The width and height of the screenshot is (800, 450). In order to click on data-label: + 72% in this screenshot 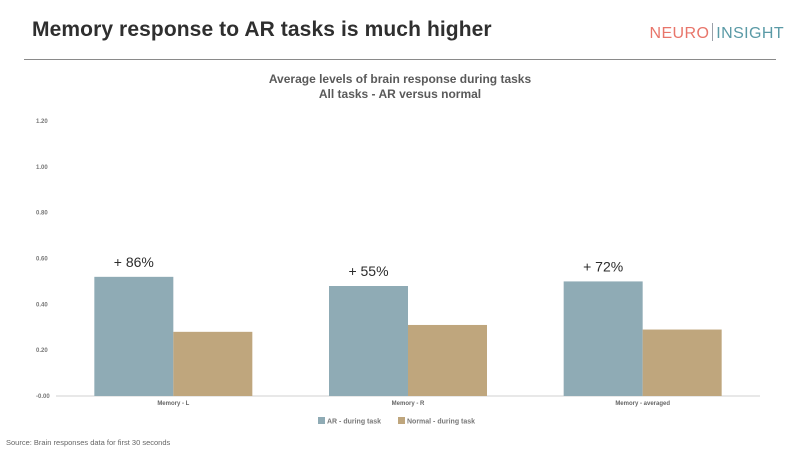, I will do `click(603, 266)`.